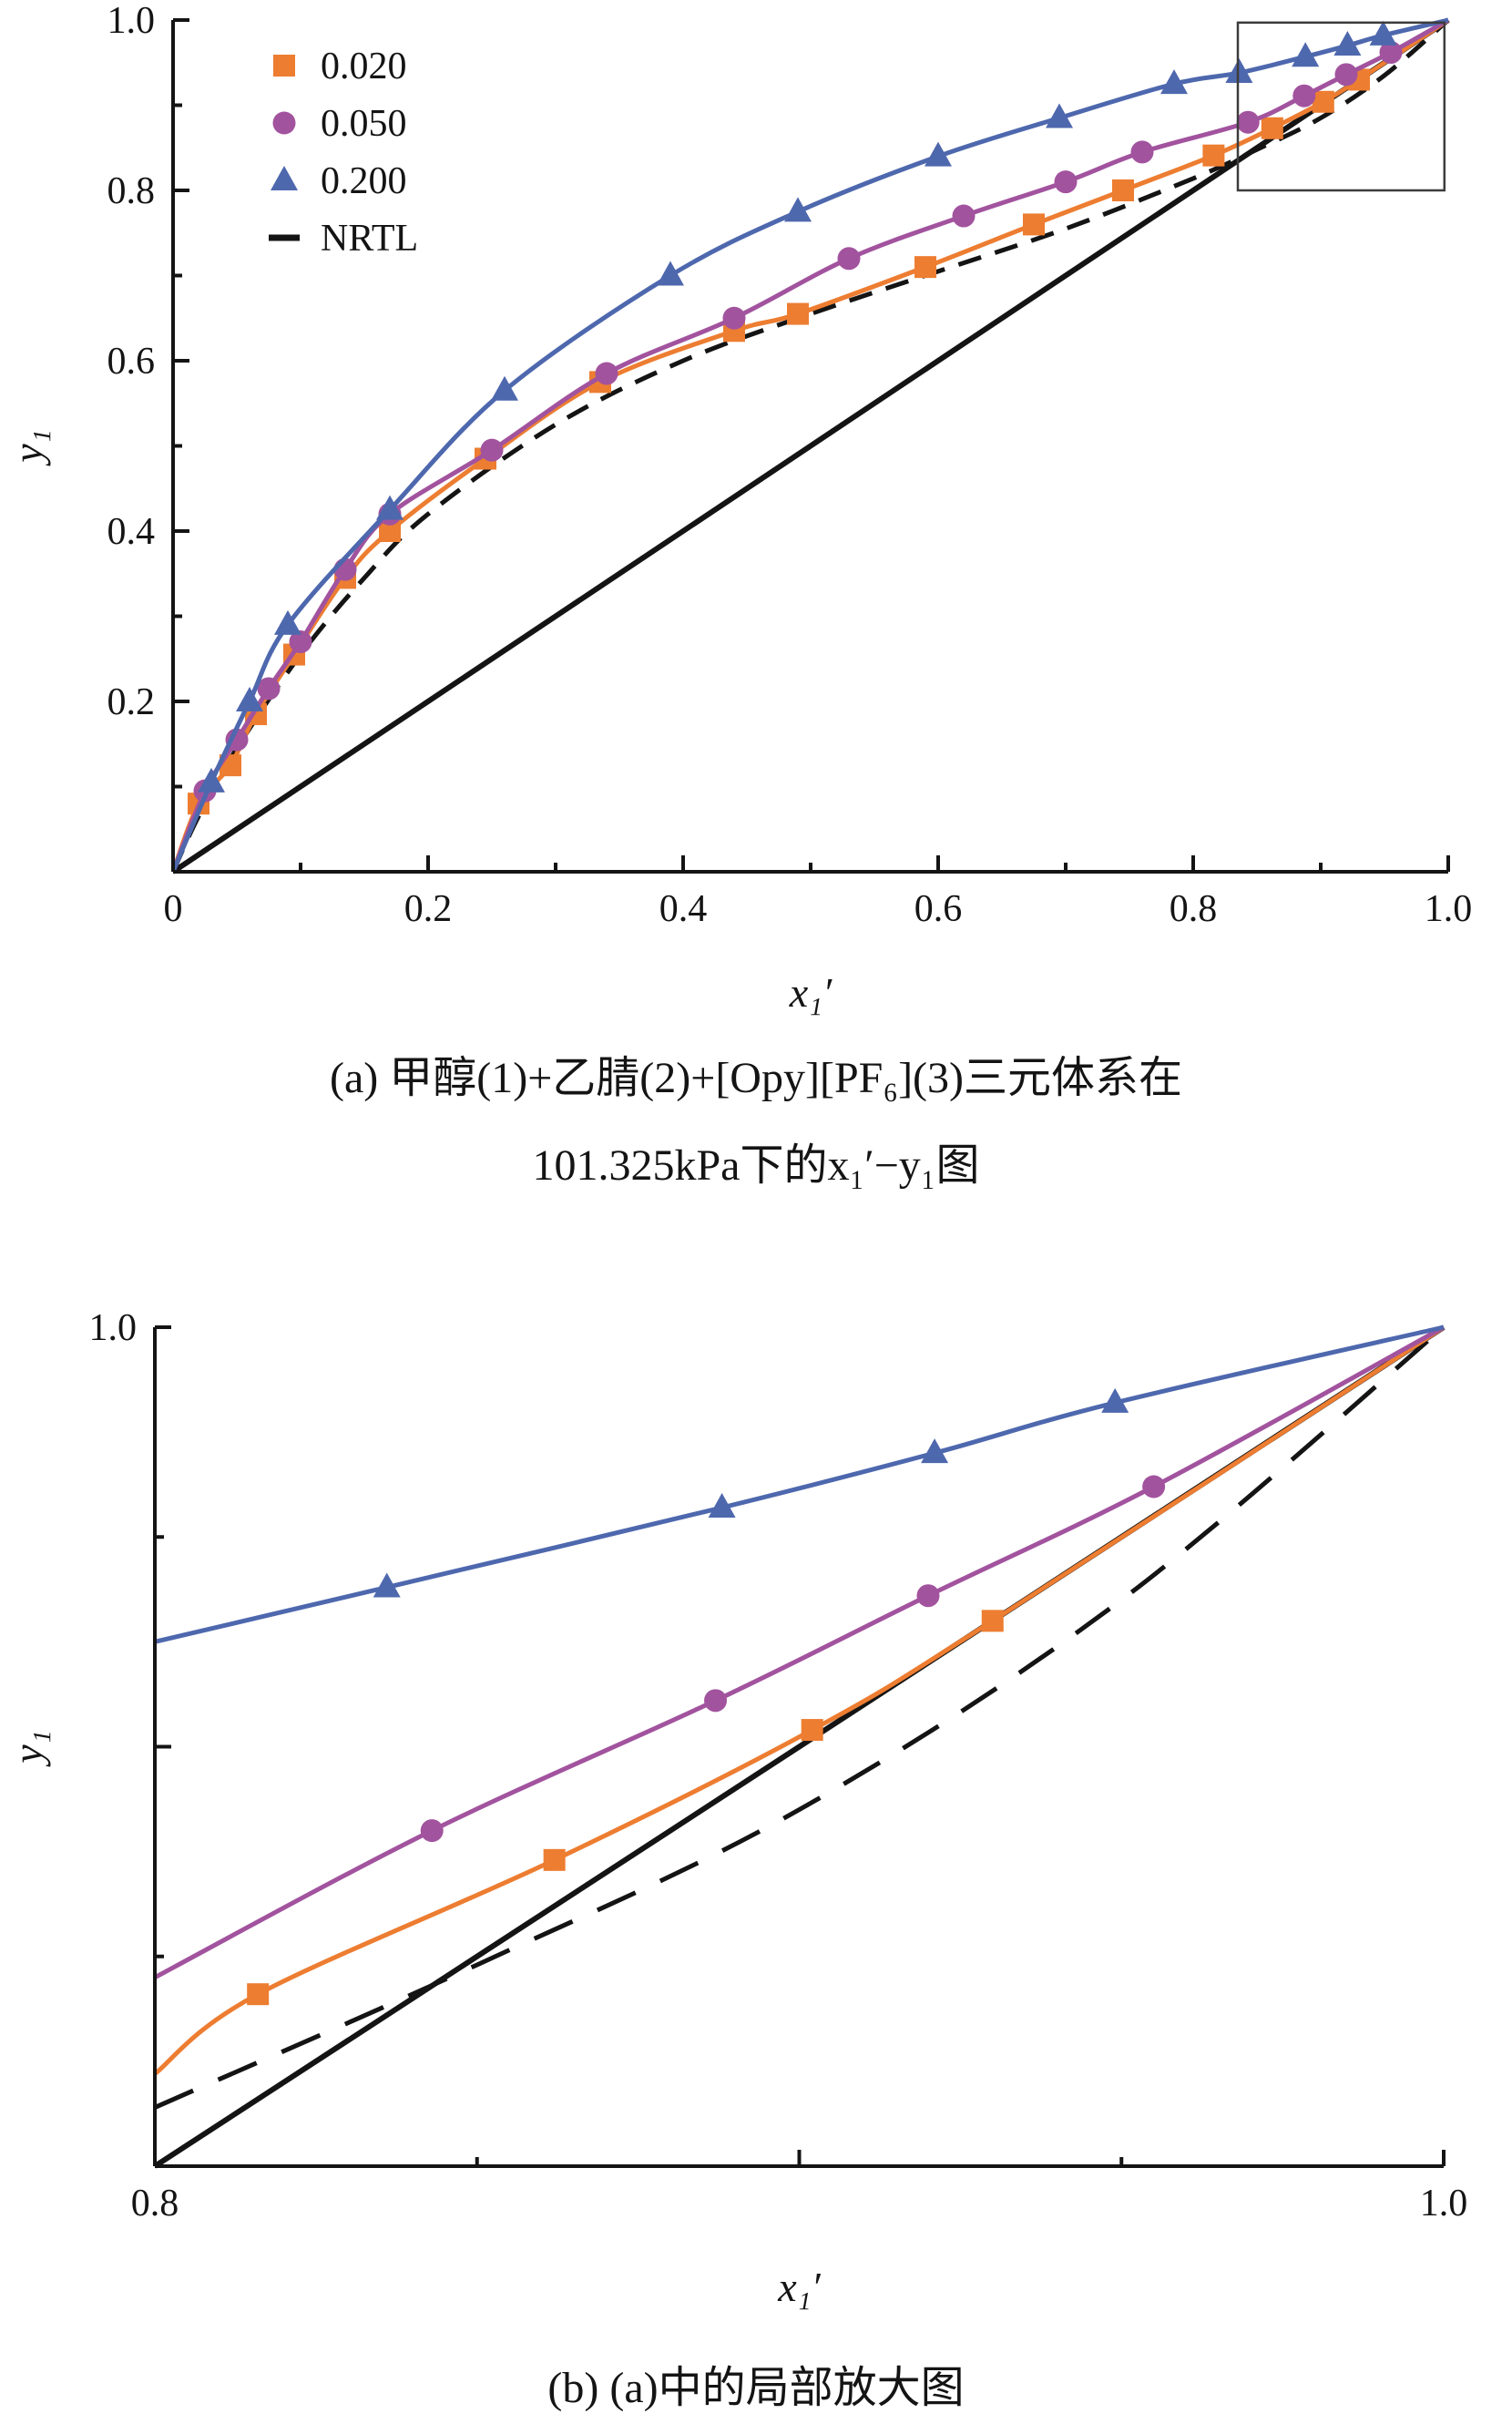  Describe the element at coordinates (751, 1492) in the screenshot. I see `series-0.200-points` at that location.